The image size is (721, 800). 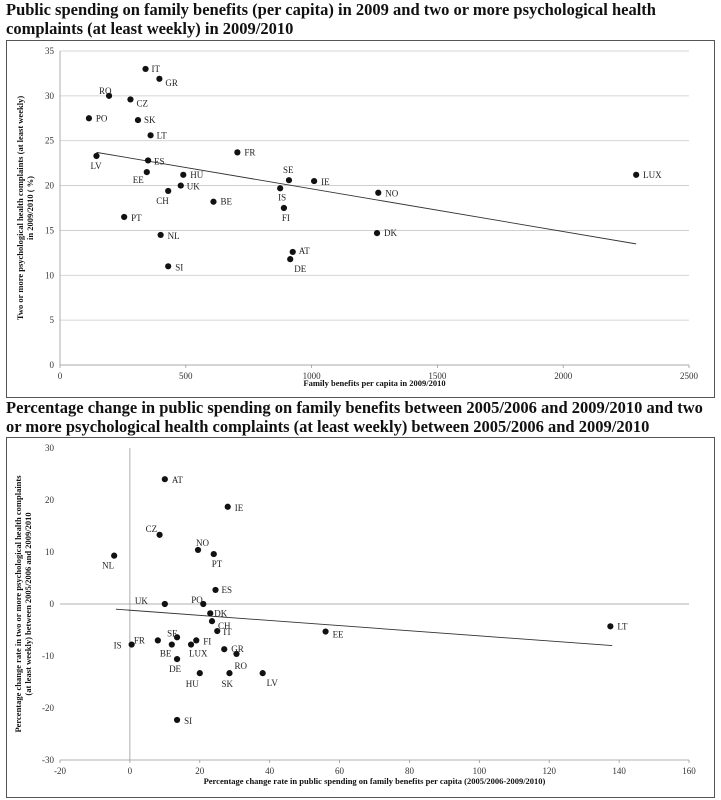 What do you see at coordinates (191, 644) in the screenshot?
I see `chart-2-point-lux` at bounding box center [191, 644].